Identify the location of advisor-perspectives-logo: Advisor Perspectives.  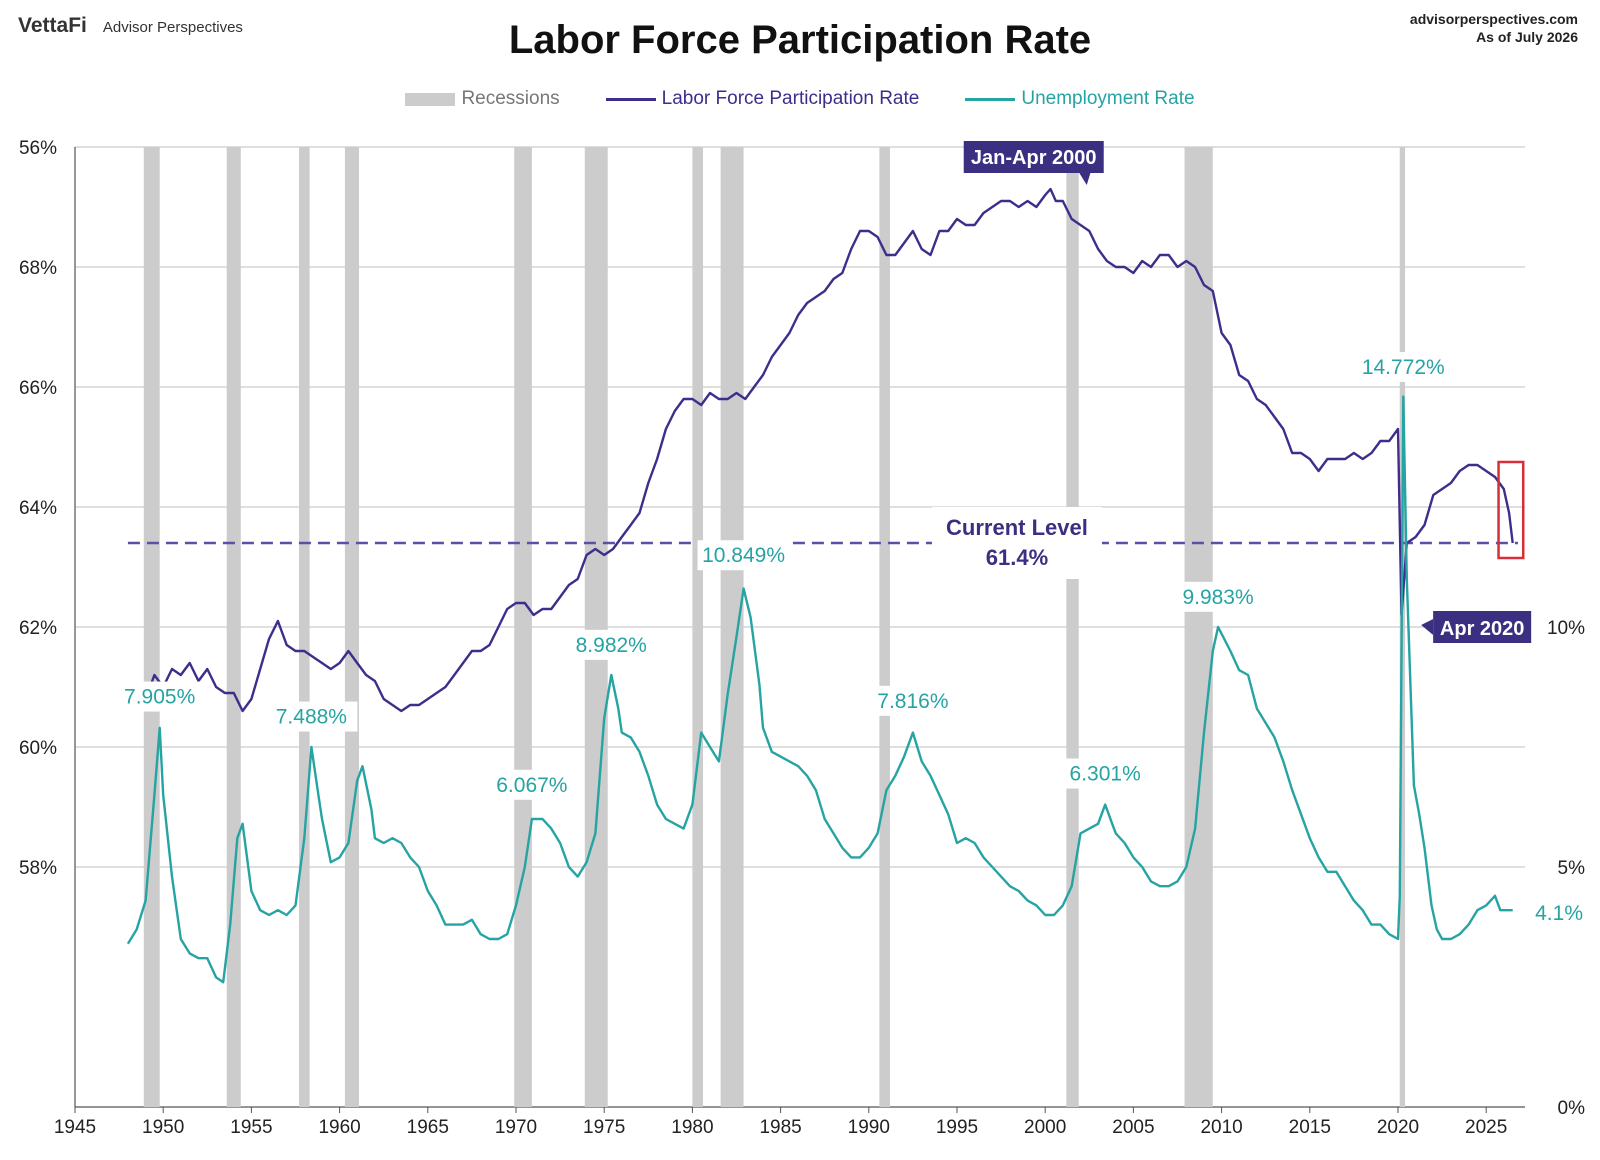
(172, 27).